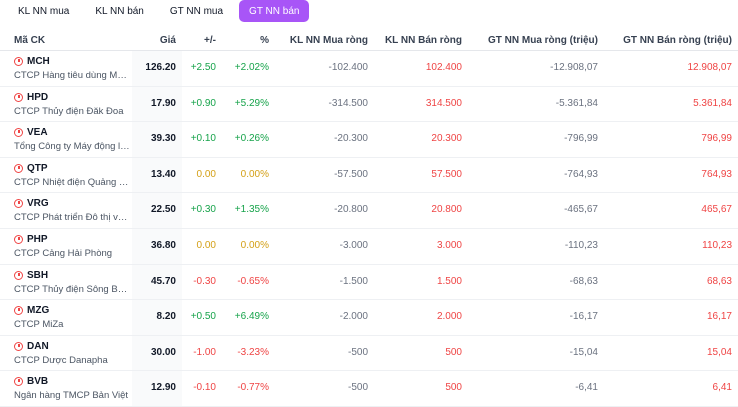  What do you see at coordinates (353, 317) in the screenshot?
I see `net-buy-volume: -2.000` at bounding box center [353, 317].